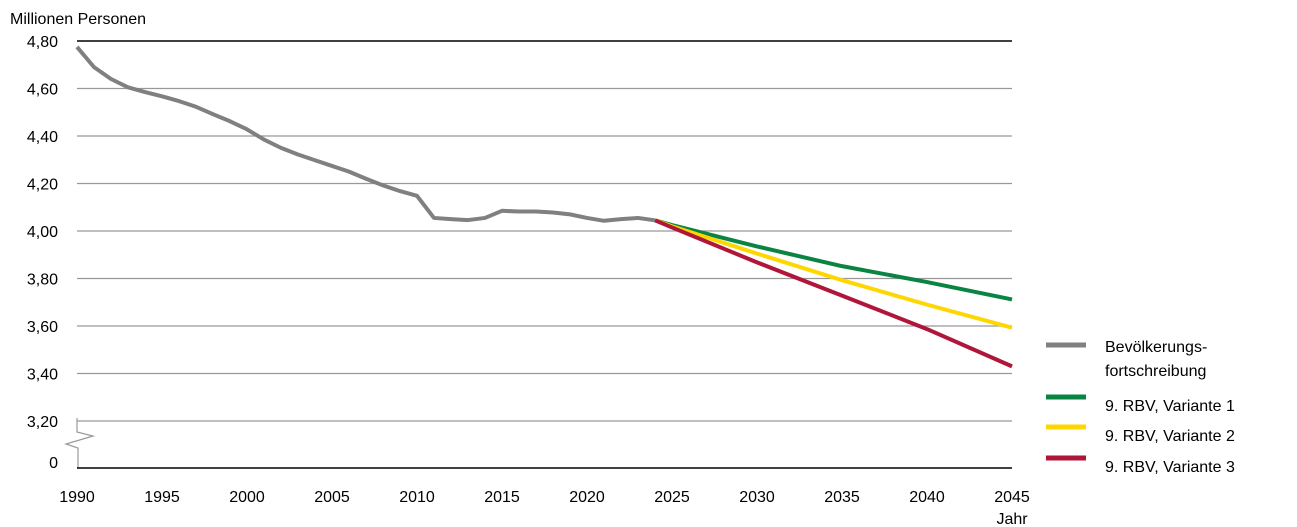 The width and height of the screenshot is (1297, 527). What do you see at coordinates (587, 497) in the screenshot?
I see `x-tick-label: 2020` at bounding box center [587, 497].